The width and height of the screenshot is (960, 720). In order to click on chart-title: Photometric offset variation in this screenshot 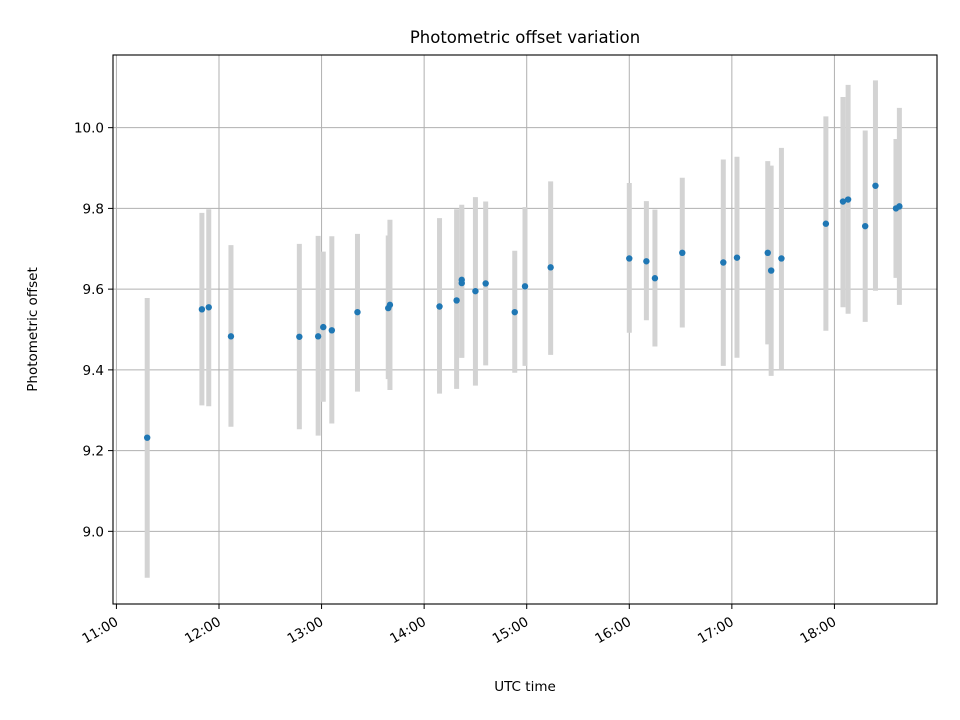, I will do `click(525, 37)`.